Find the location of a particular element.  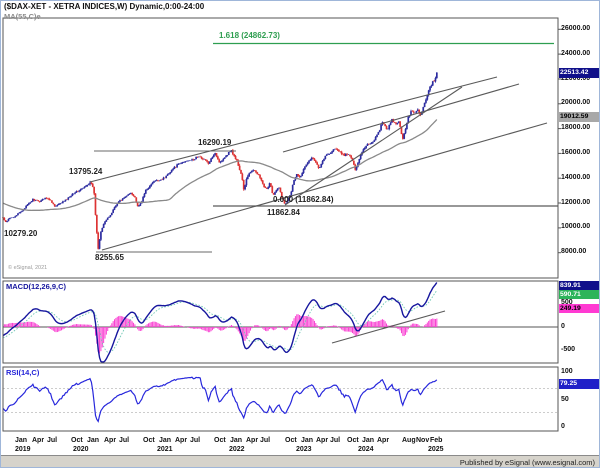

macd-signal-value-badge: 590.71 is located at coordinates (579, 294).